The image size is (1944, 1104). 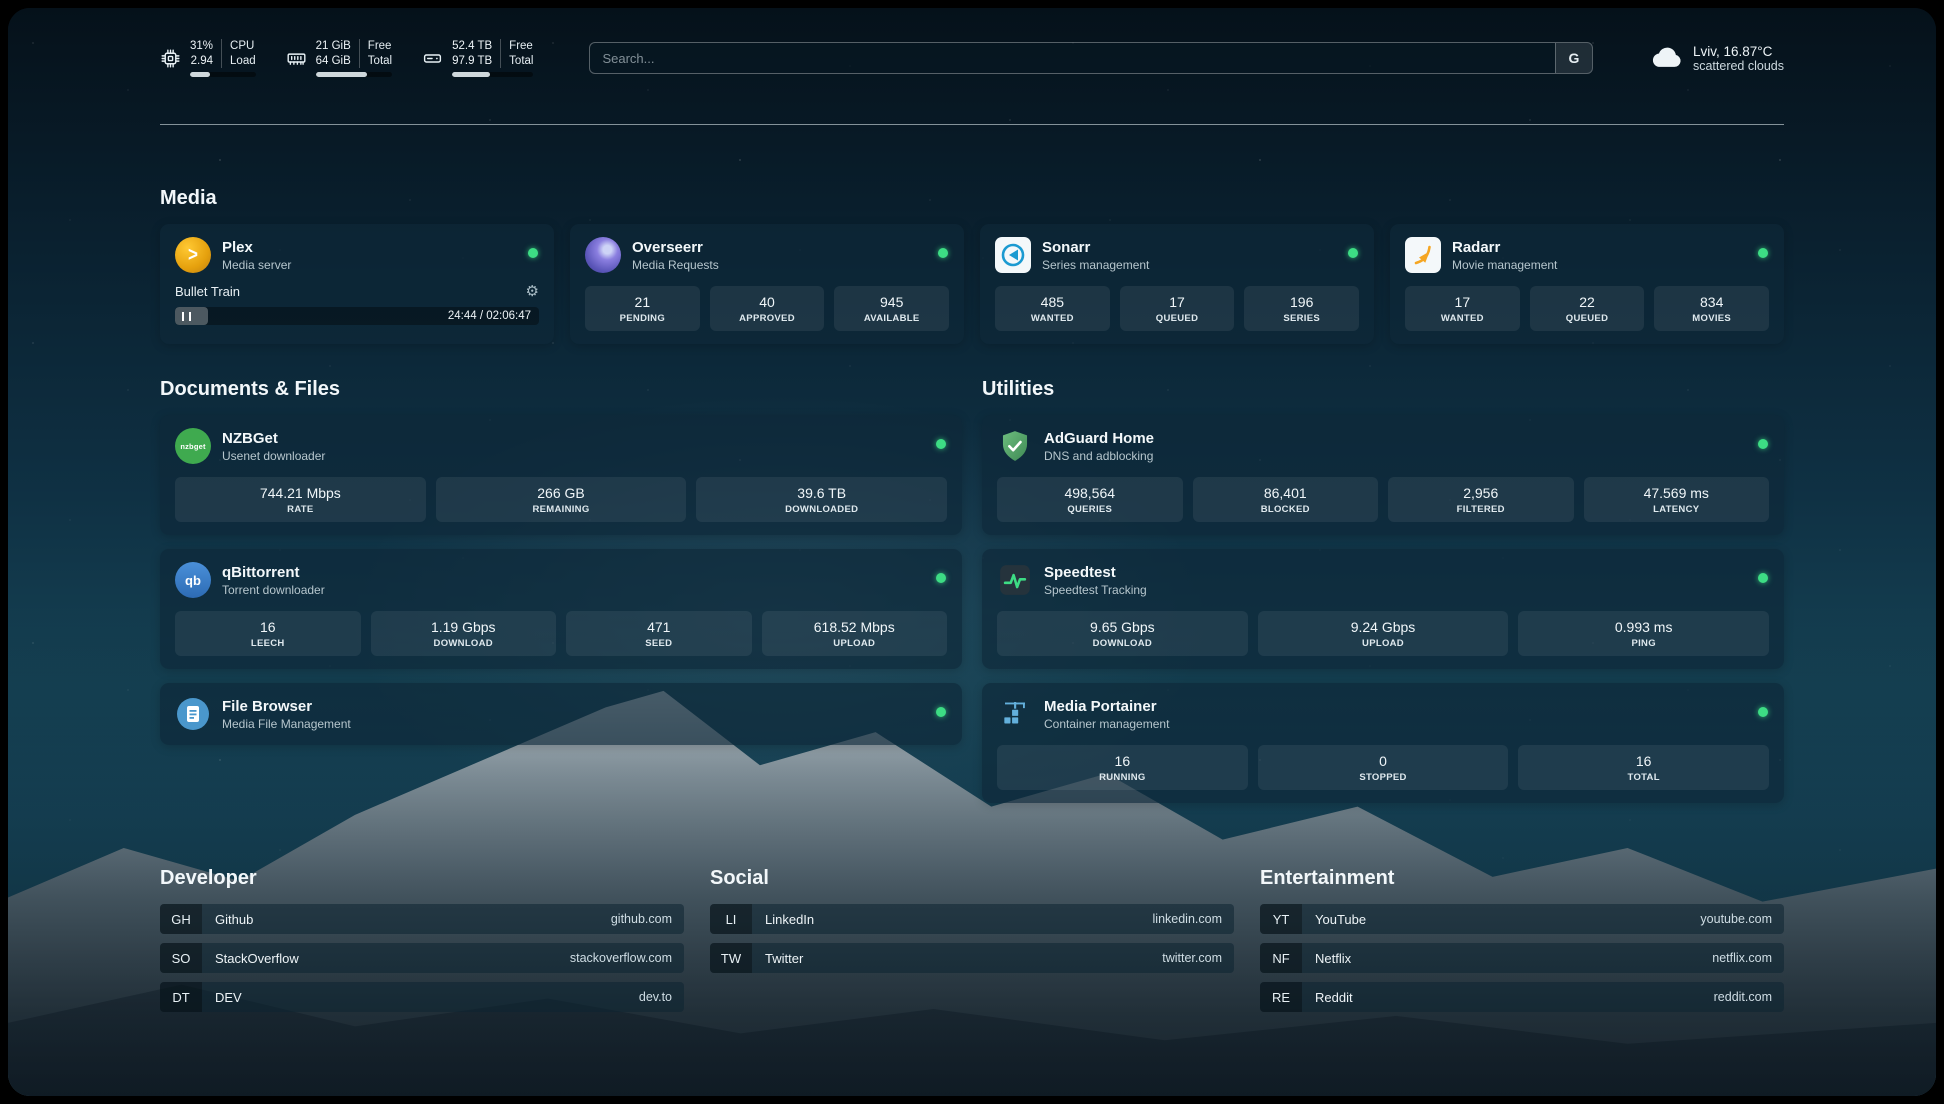 What do you see at coordinates (257, 264) in the screenshot?
I see `app-desc: Media server` at bounding box center [257, 264].